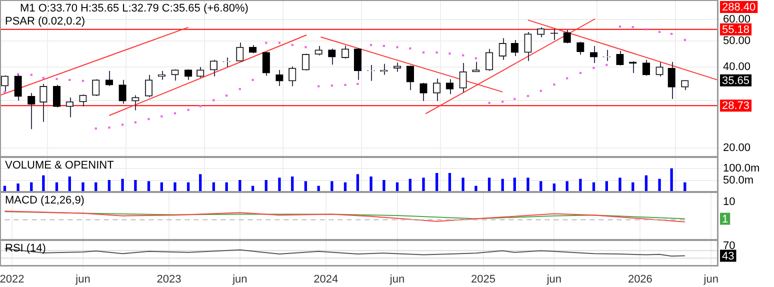 This screenshot has height=287, width=774. Describe the element at coordinates (738, 180) in the screenshot. I see `y-tick-label: 50.0m` at that location.